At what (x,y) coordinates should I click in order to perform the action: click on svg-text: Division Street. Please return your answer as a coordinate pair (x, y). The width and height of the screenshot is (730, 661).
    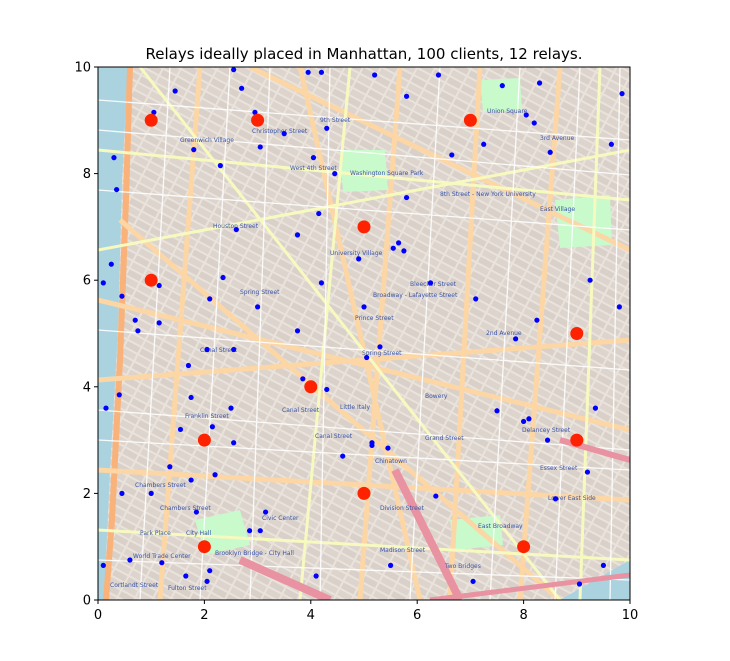
    Looking at the image, I should click on (402, 508).